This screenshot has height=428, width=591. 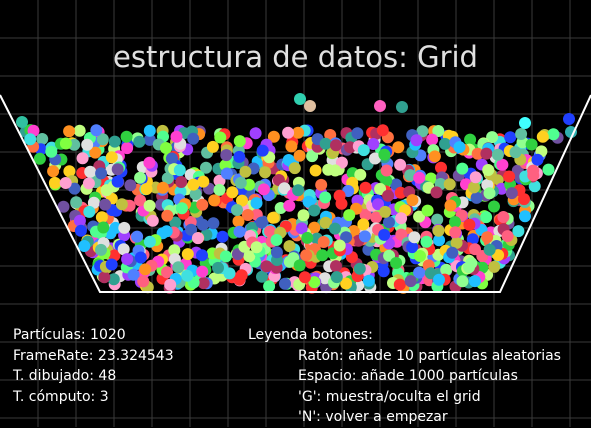 What do you see at coordinates (404, 397) in the screenshot?
I see `legend-item-grid: 'G': muestra/oculta el grid` at bounding box center [404, 397].